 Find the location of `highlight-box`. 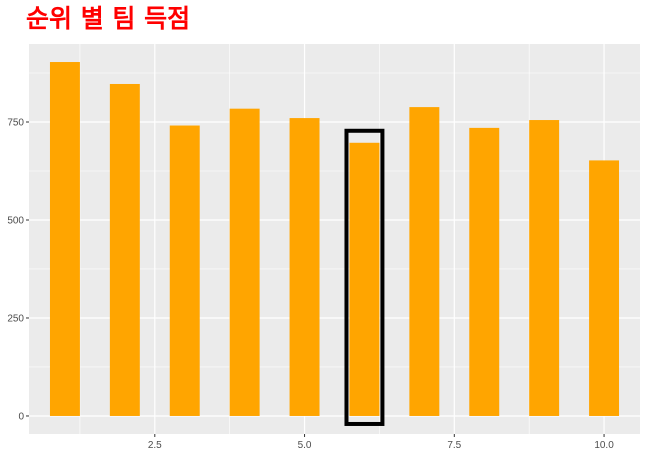

highlight-box is located at coordinates (364, 277).